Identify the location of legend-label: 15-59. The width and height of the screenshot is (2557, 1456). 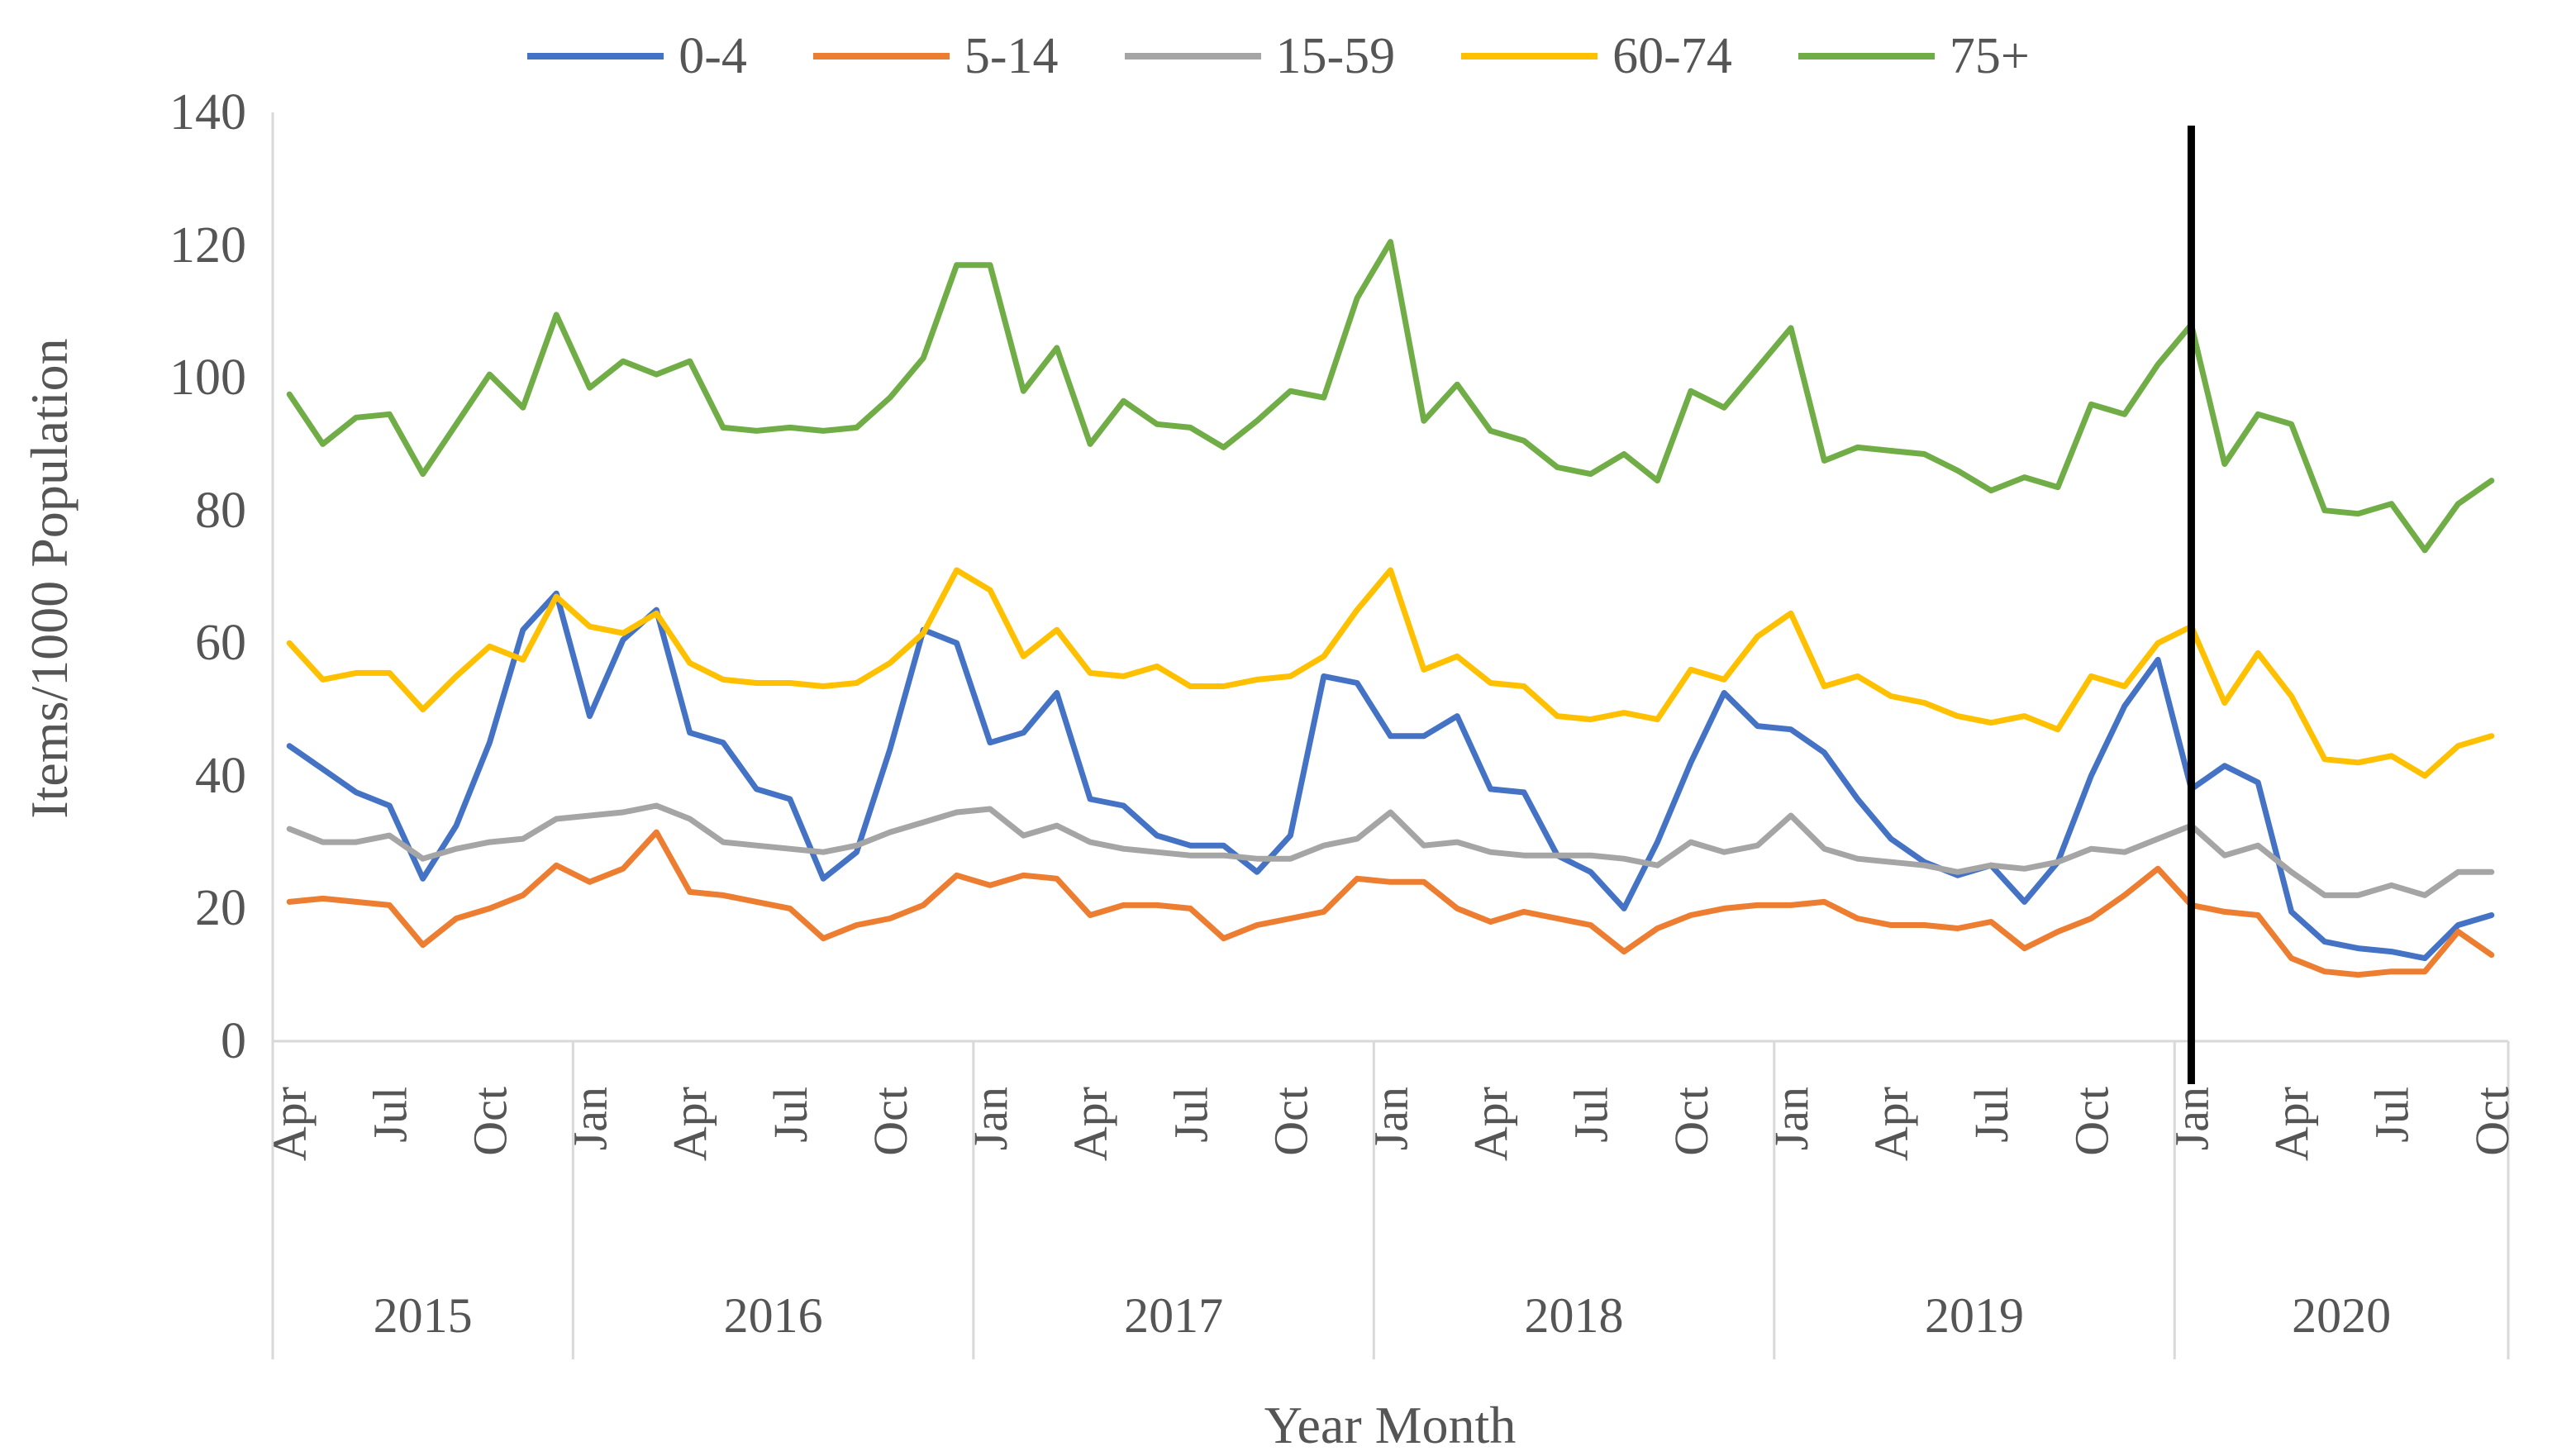
(1335, 56).